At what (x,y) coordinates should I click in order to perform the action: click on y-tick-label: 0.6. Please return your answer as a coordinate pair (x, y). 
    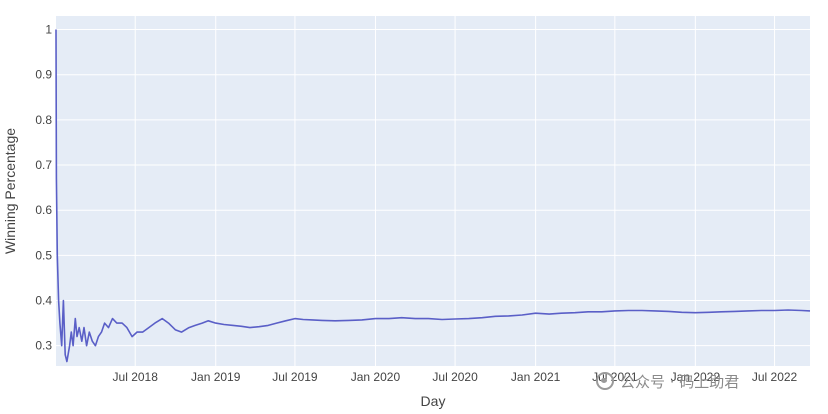
    Looking at the image, I should click on (43, 210).